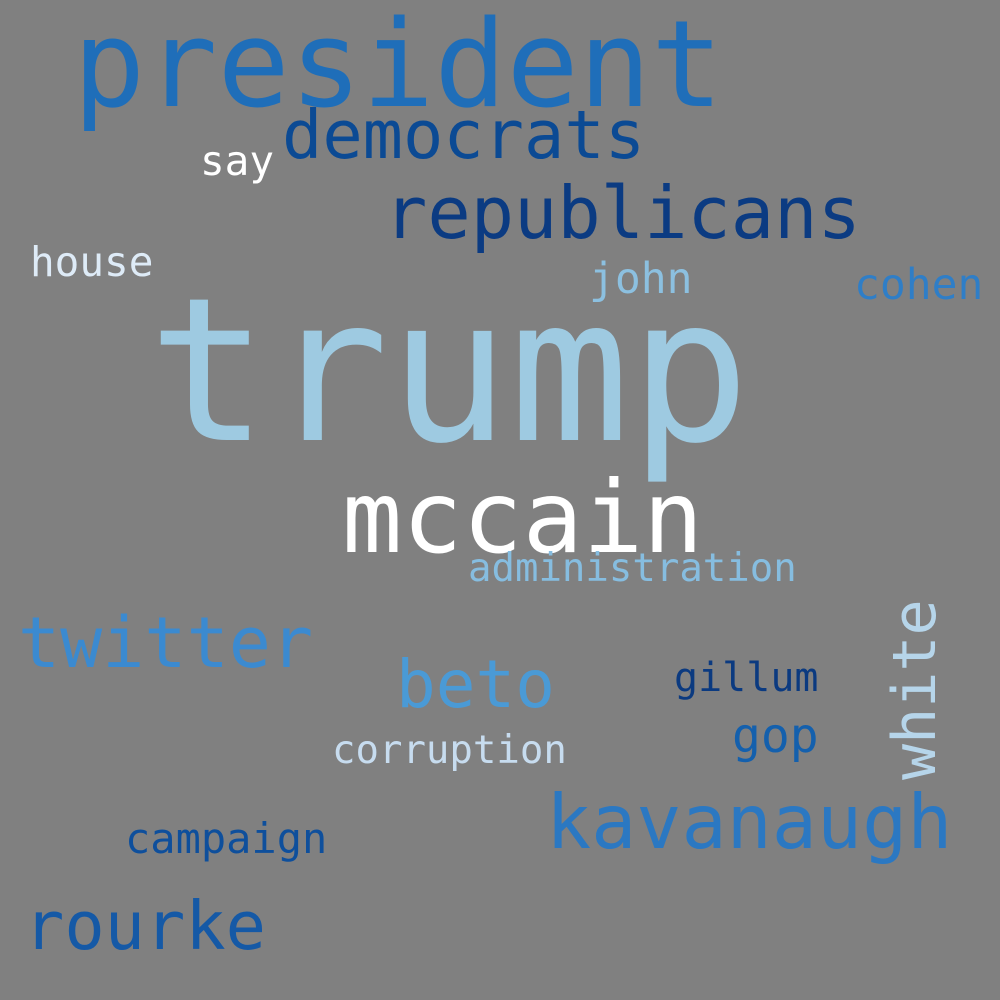 The image size is (1000, 1000). What do you see at coordinates (775, 736) in the screenshot?
I see `word-gop: gop` at bounding box center [775, 736].